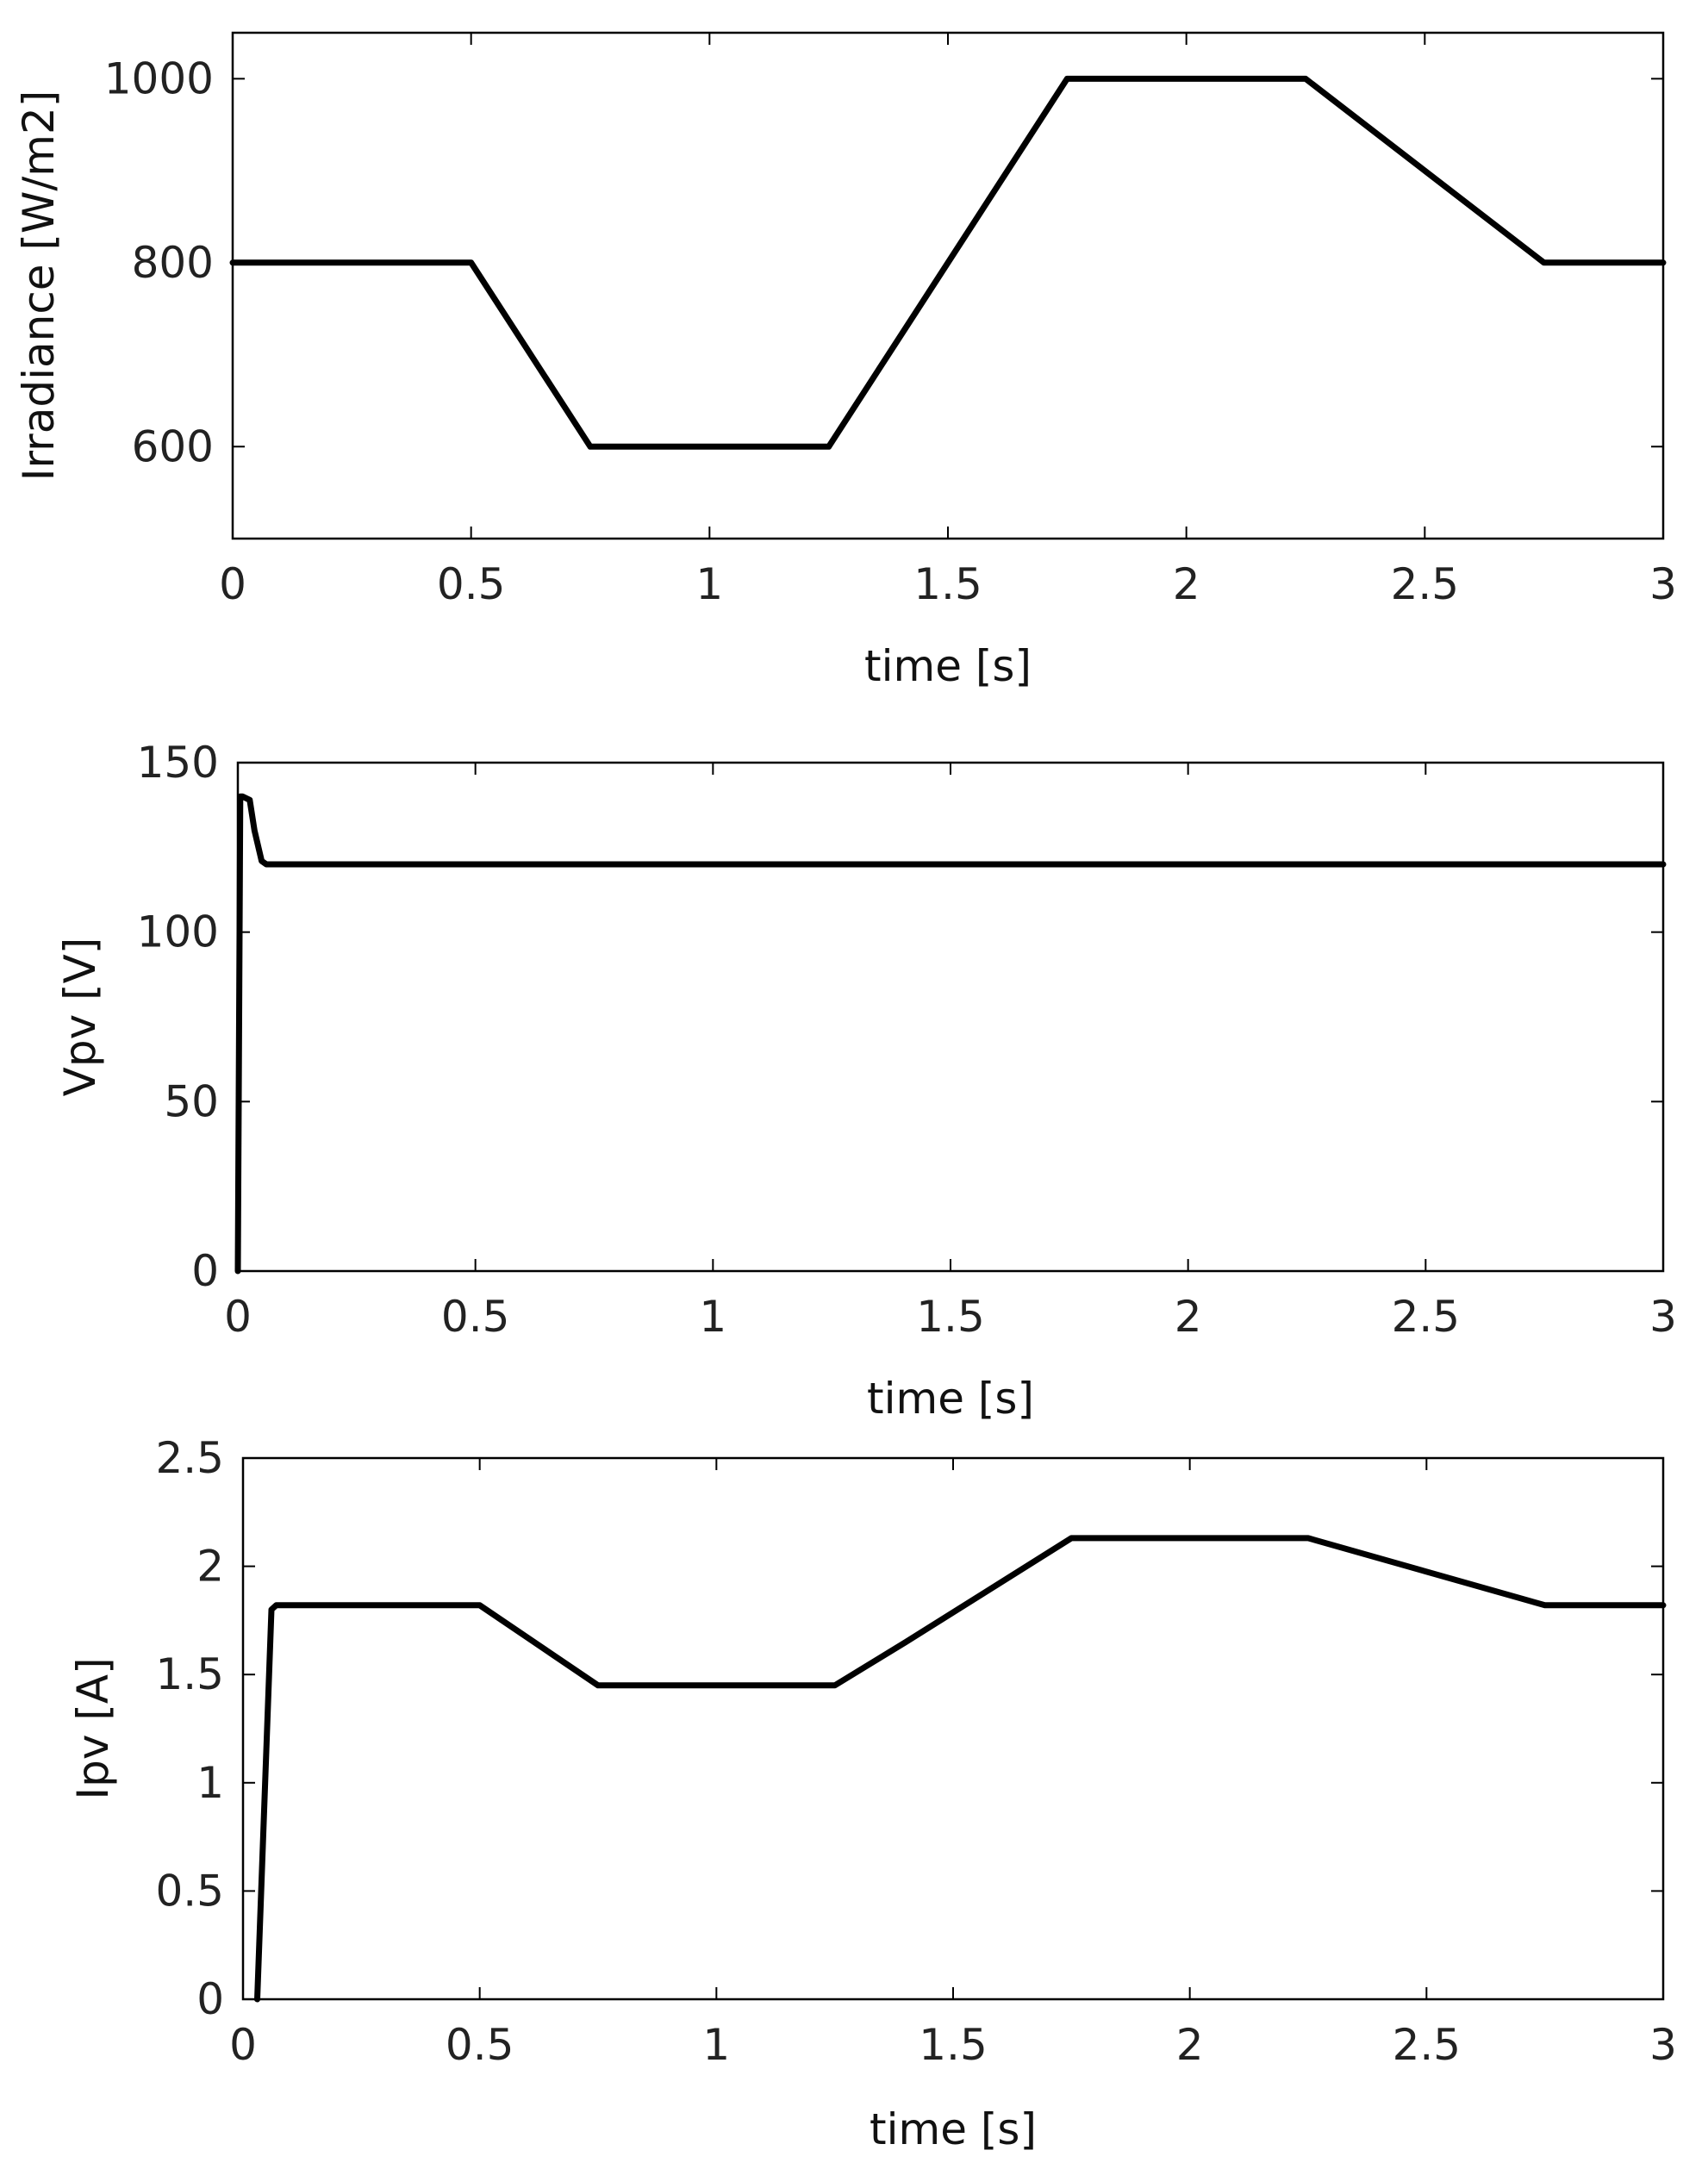 This screenshot has height=2169, width=1708. What do you see at coordinates (210, 1783) in the screenshot?
I see `y-tick-label: 1` at bounding box center [210, 1783].